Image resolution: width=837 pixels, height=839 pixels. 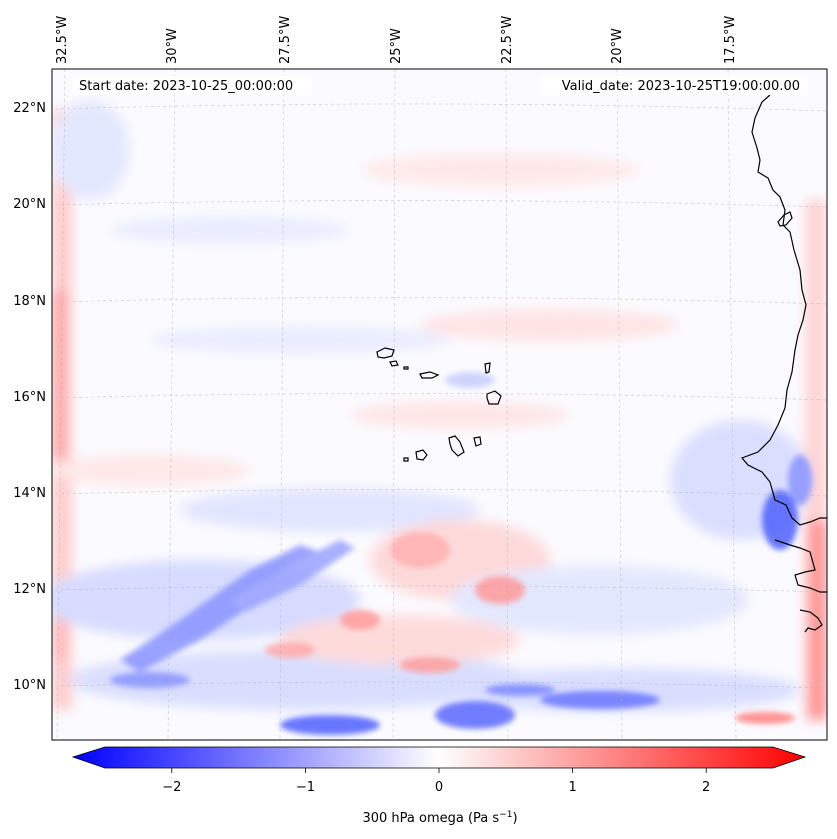 What do you see at coordinates (421, 455) in the screenshot?
I see `island-fogo` at bounding box center [421, 455].